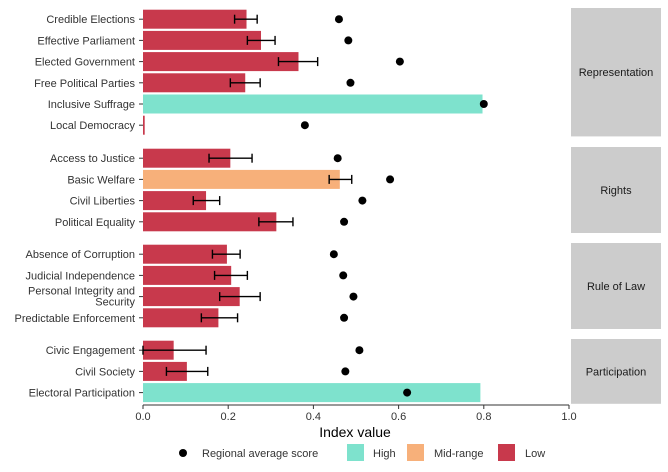 The image size is (668, 472). I want to click on bar-row: Credible Elections, so click(194, 19).